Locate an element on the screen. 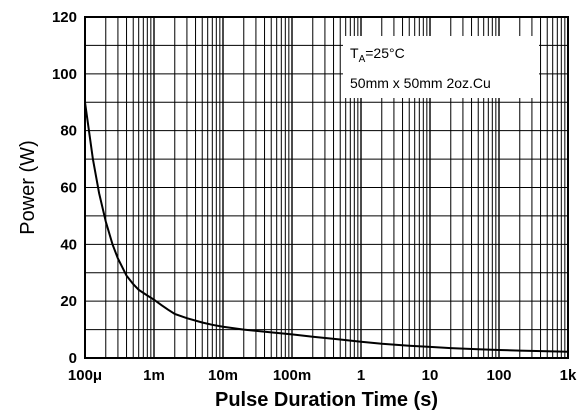  y-tick-labels: 0 20 40 60 80 100 120 is located at coordinates (64, 188).